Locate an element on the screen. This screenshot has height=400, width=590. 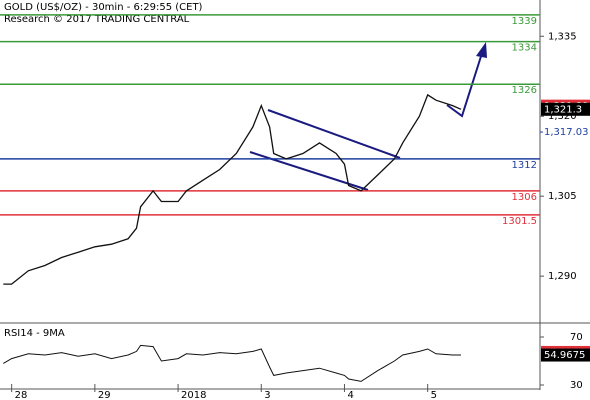
price-label-box is located at coordinates (565, 109).